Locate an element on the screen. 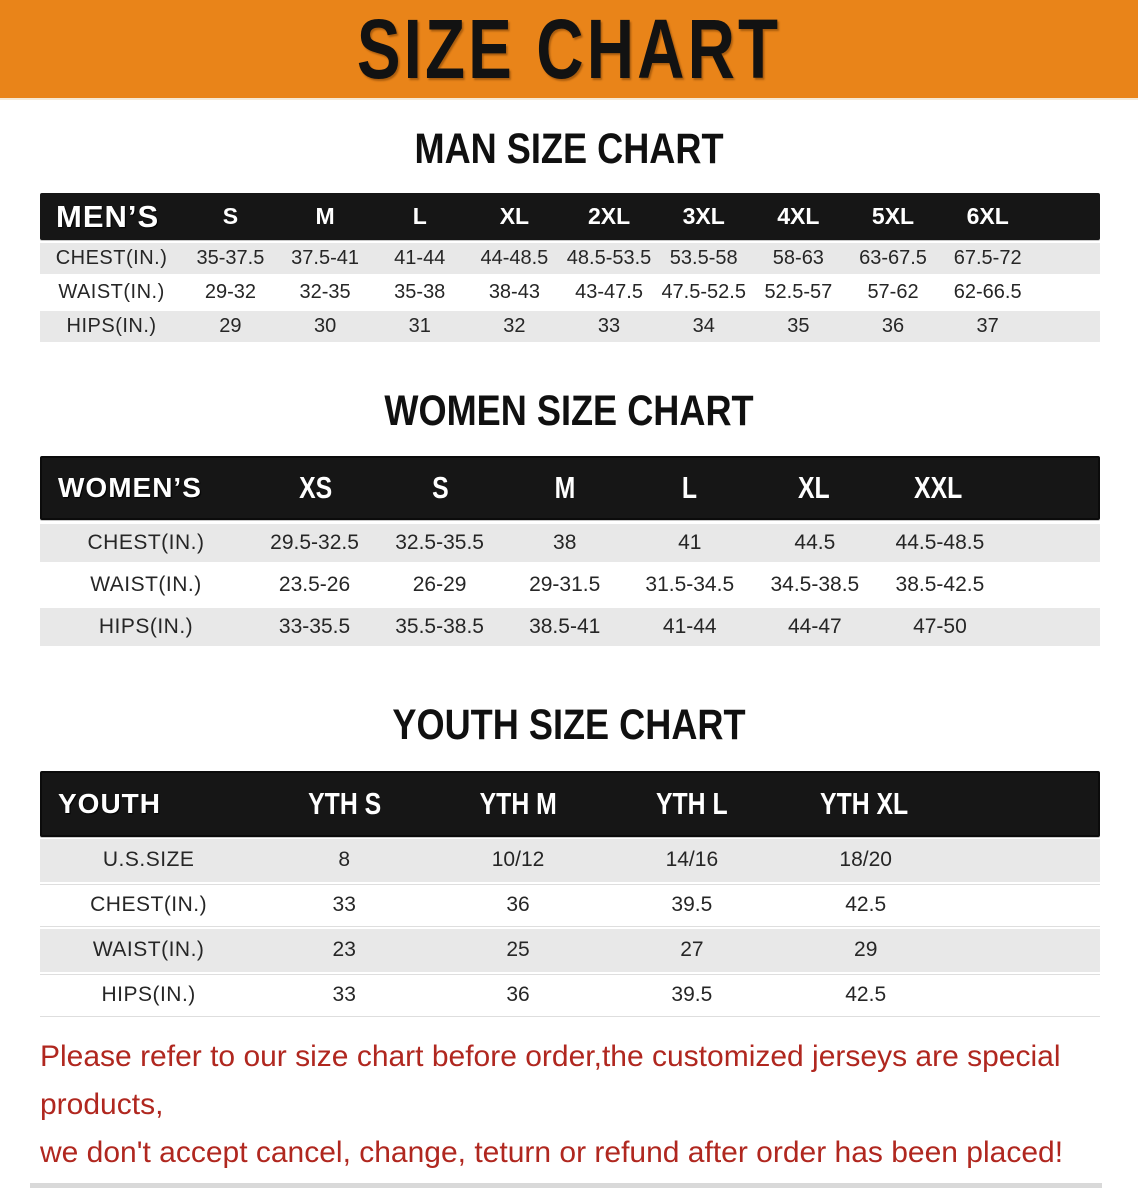  size-column-label: YTH S is located at coordinates (345, 803).